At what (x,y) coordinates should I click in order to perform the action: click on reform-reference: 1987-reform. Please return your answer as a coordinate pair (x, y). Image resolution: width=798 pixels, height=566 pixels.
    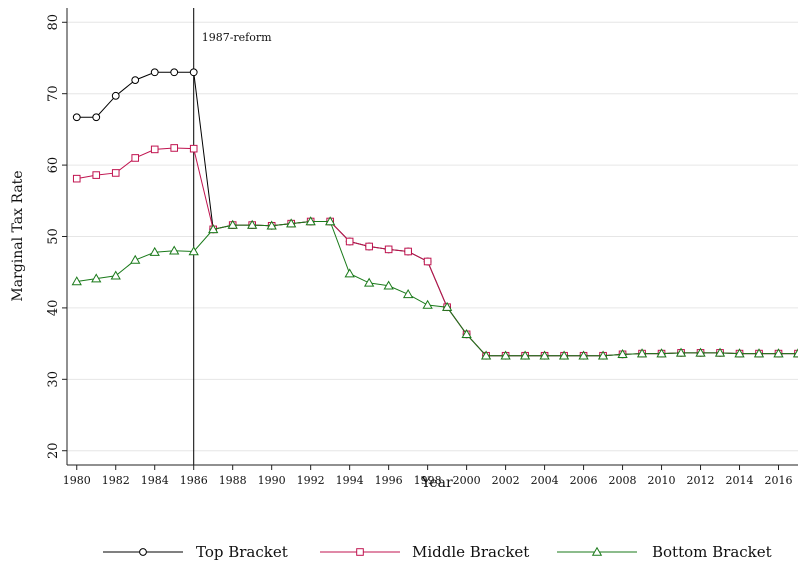
    Looking at the image, I should click on (232, 236).